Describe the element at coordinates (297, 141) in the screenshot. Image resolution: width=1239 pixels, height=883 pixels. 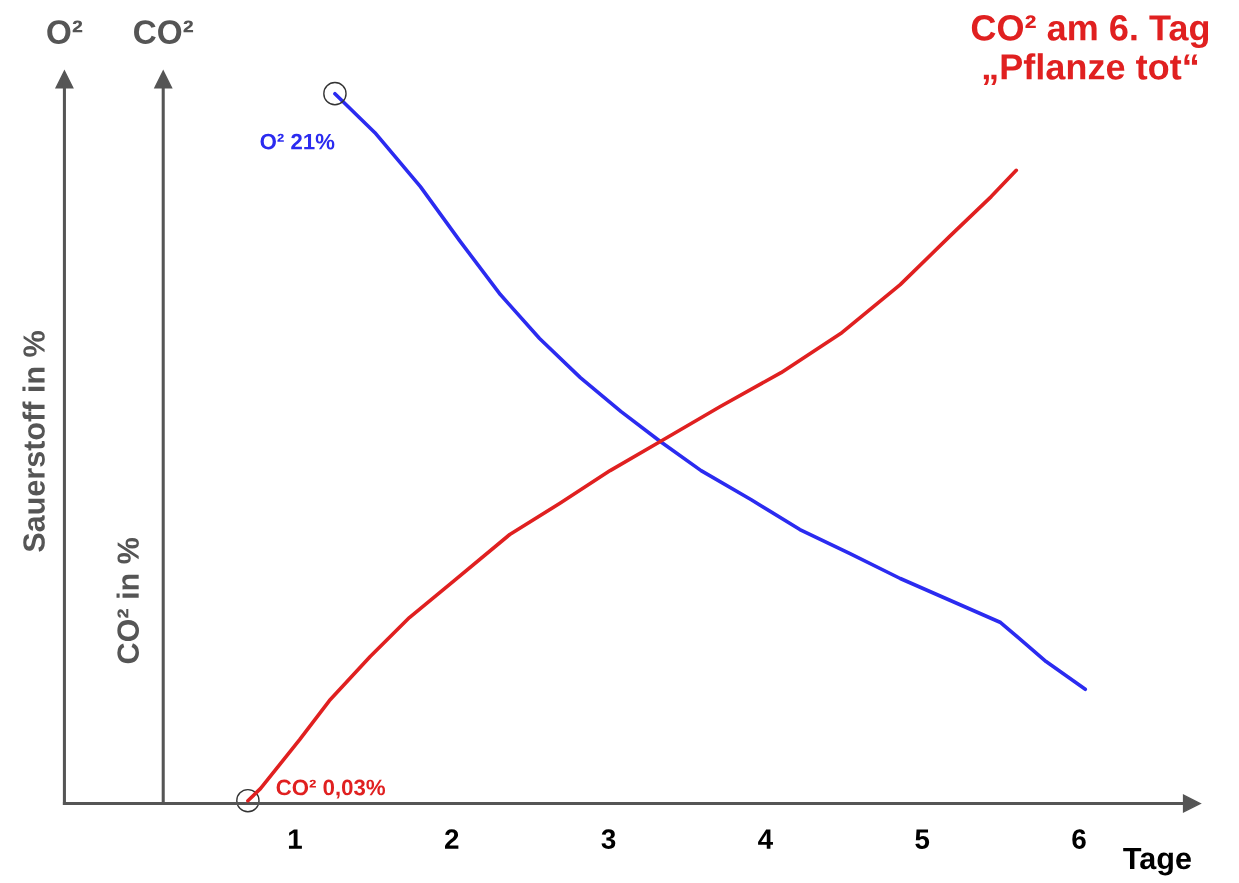
I see `annotation: O² 21%` at that location.